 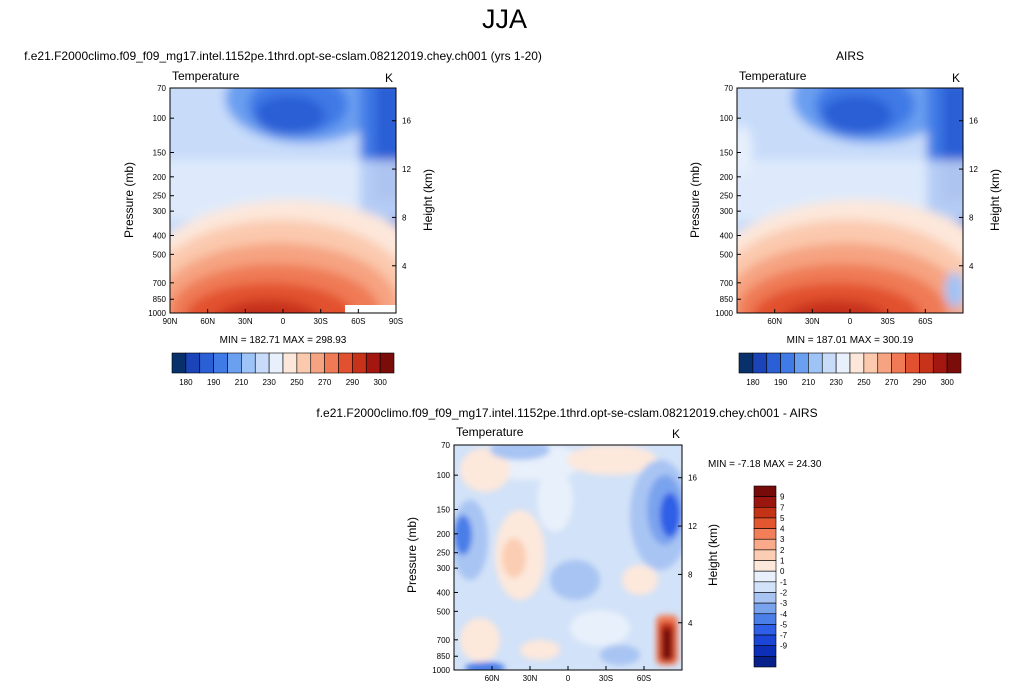 What do you see at coordinates (297, 382) in the screenshot?
I see `colorbar-label: 250` at bounding box center [297, 382].